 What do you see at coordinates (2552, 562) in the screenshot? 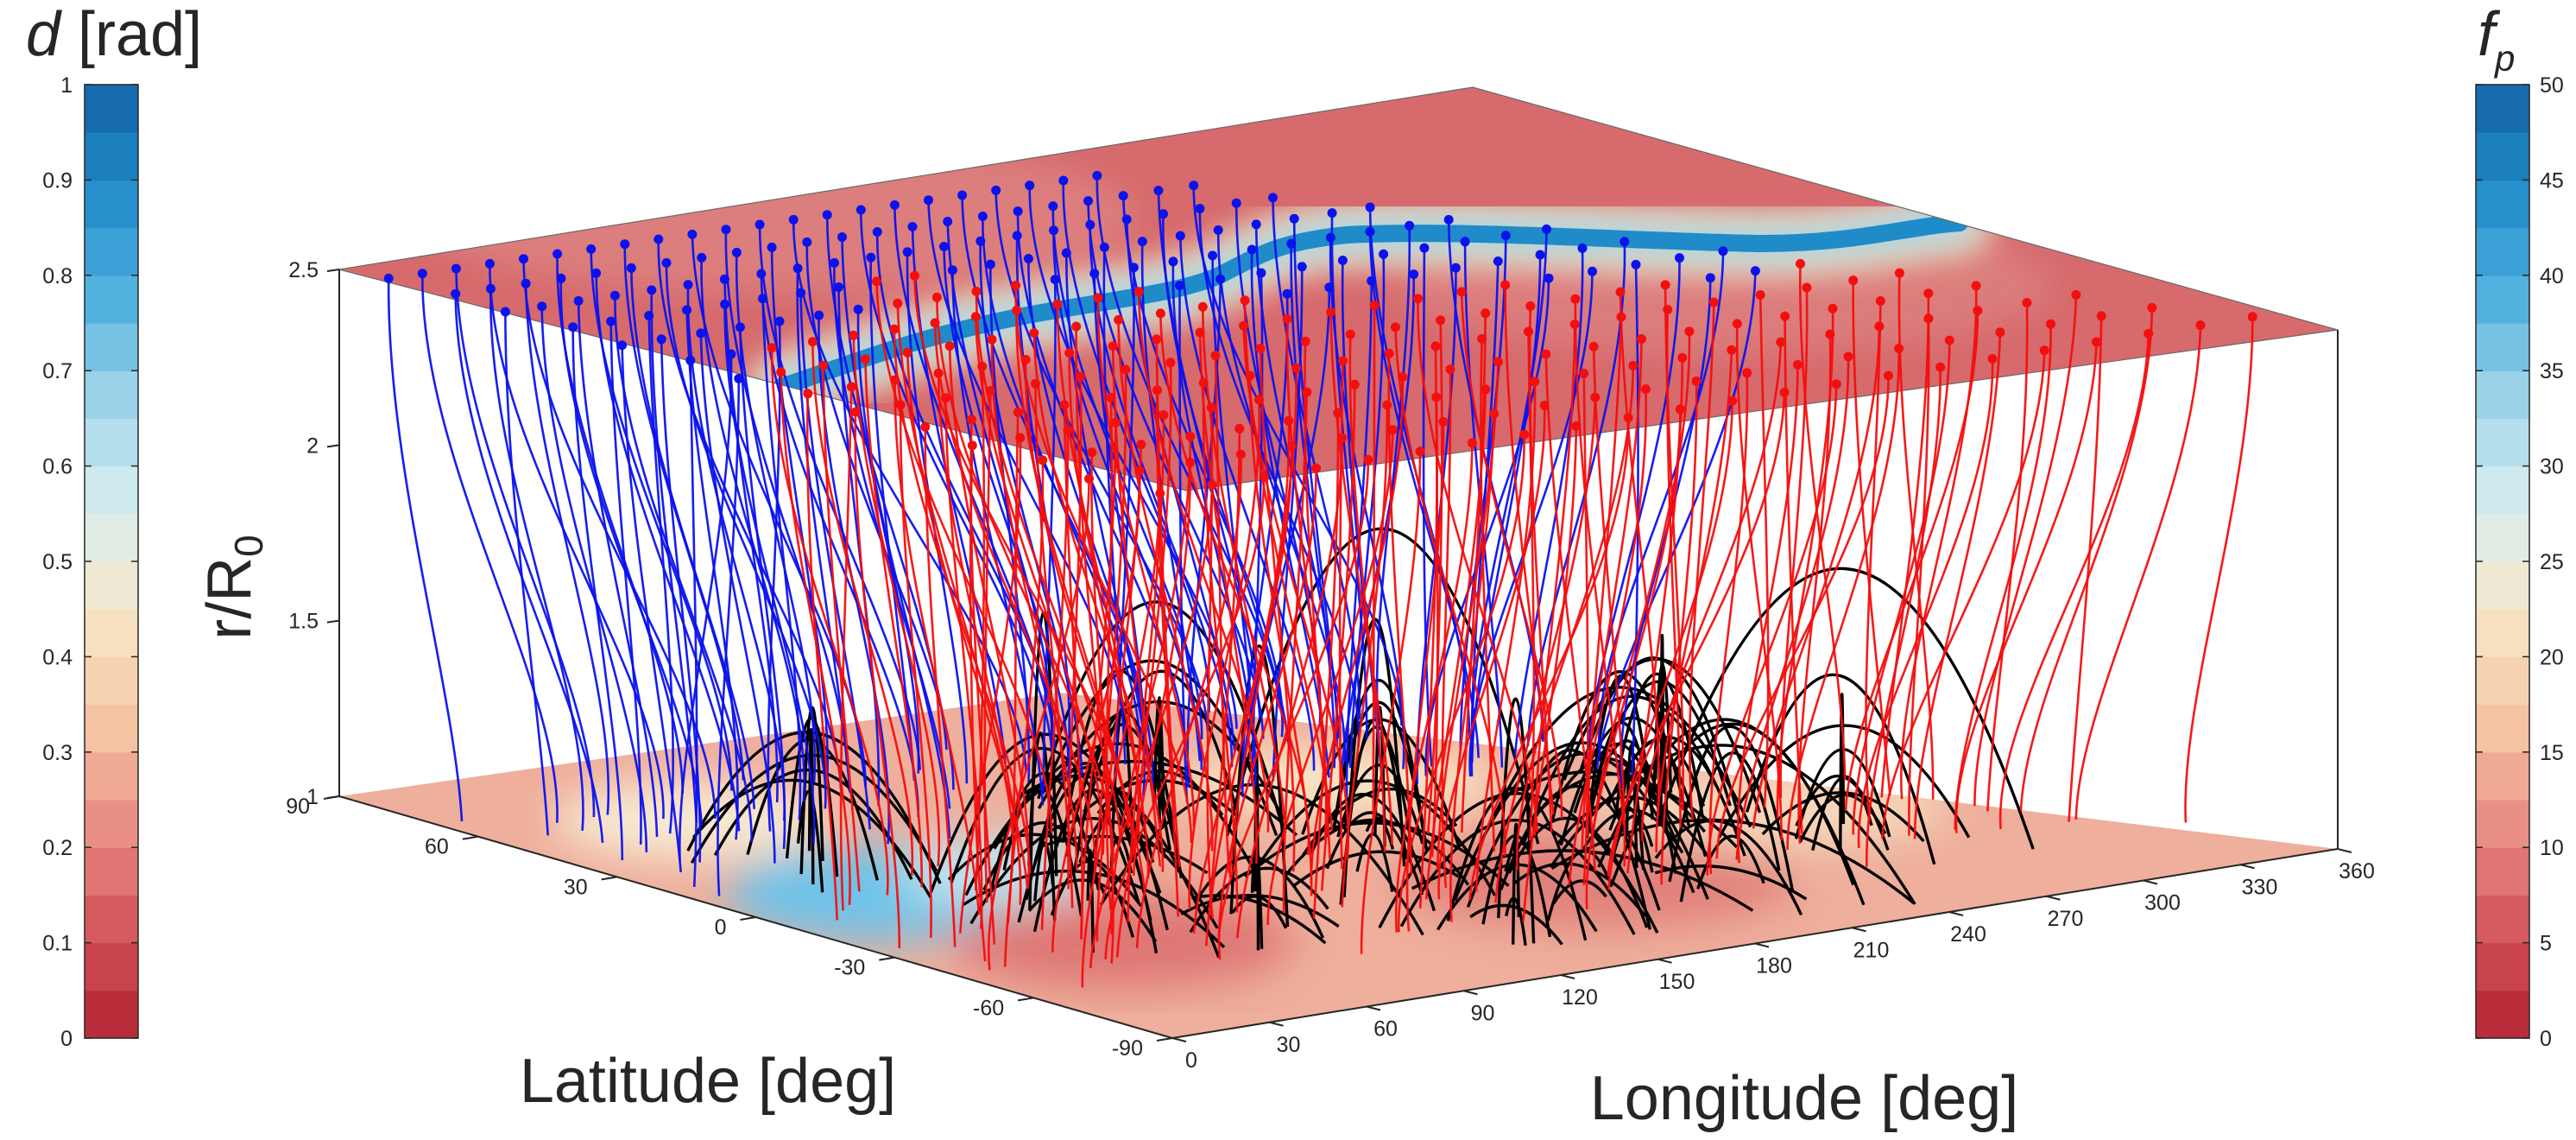
I see `colorbar-tick-label: 25` at bounding box center [2552, 562].